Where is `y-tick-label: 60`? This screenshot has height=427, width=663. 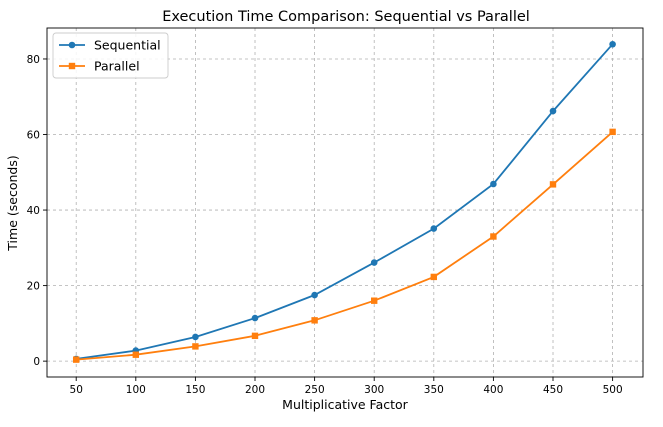
y-tick-label: 60 is located at coordinates (33, 136).